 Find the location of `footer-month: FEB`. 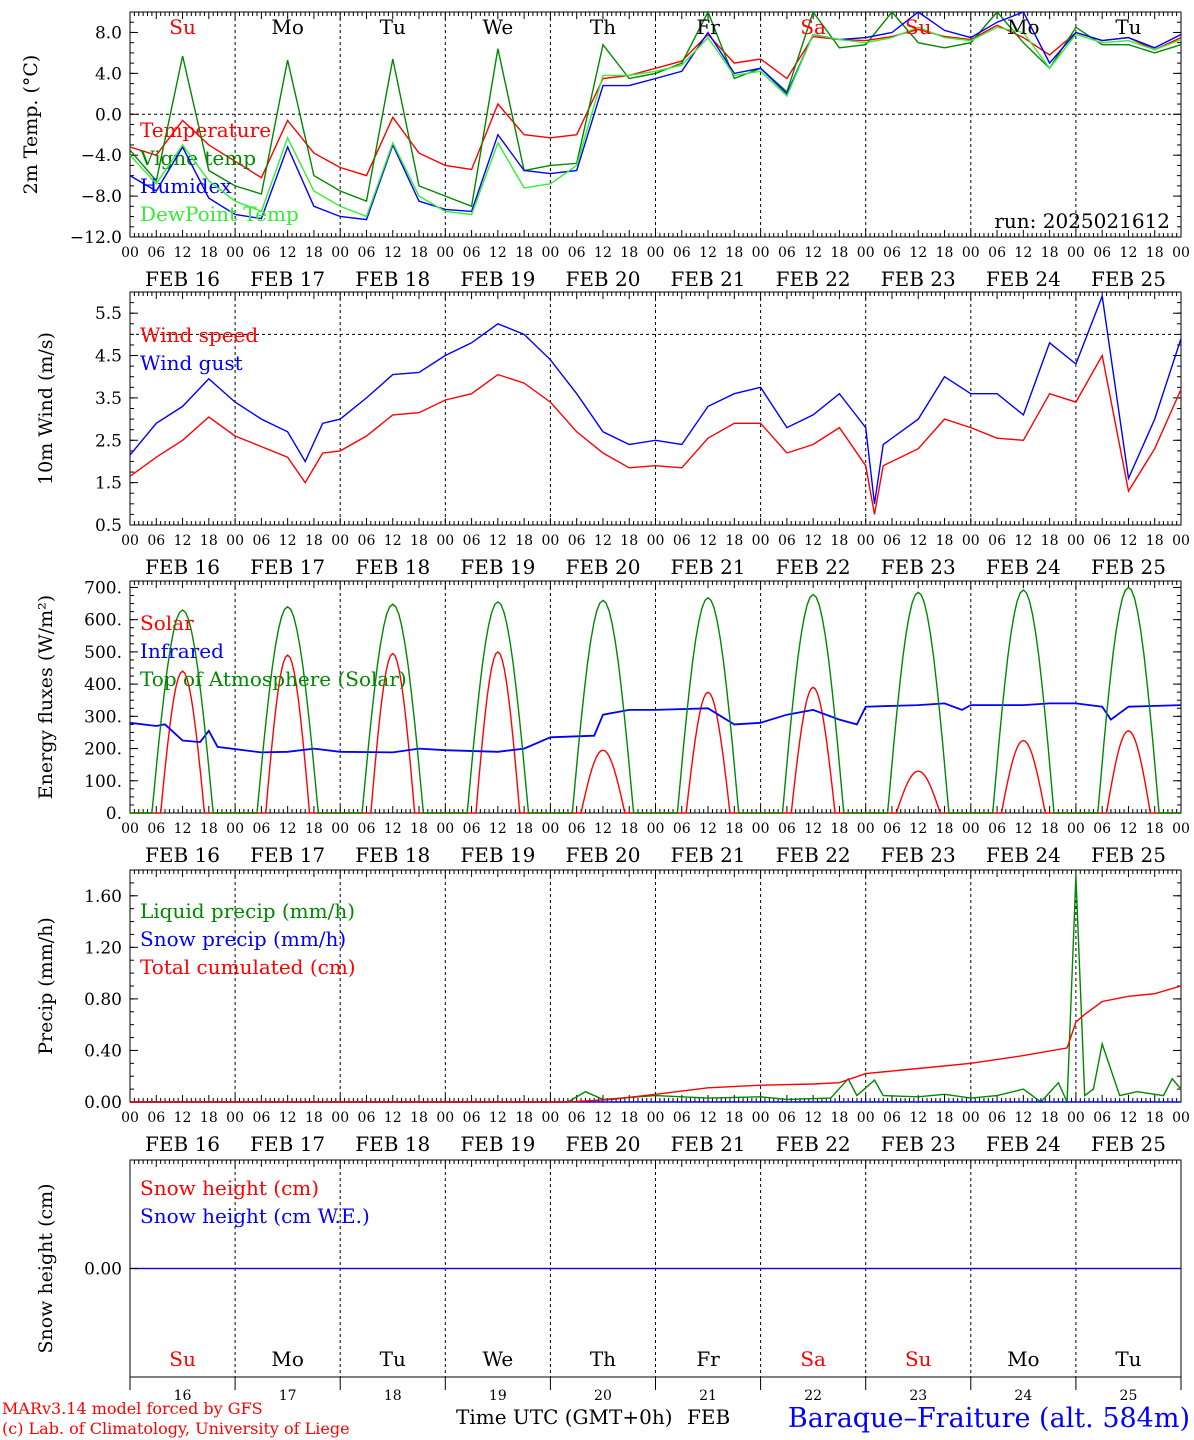

footer-month: FEB is located at coordinates (708, 1417).